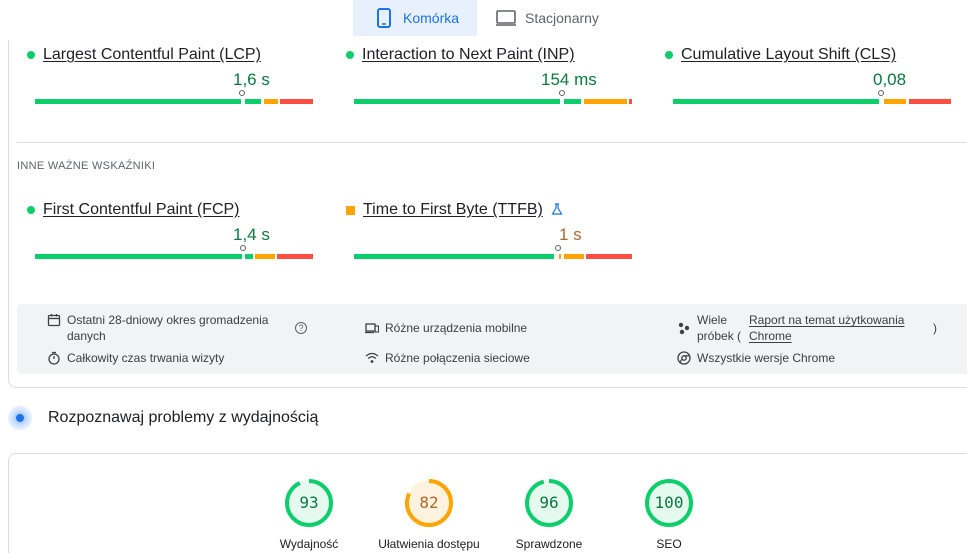  I want to click on info-duration-text: Całkowity czas trwania wizyty, so click(146, 358).